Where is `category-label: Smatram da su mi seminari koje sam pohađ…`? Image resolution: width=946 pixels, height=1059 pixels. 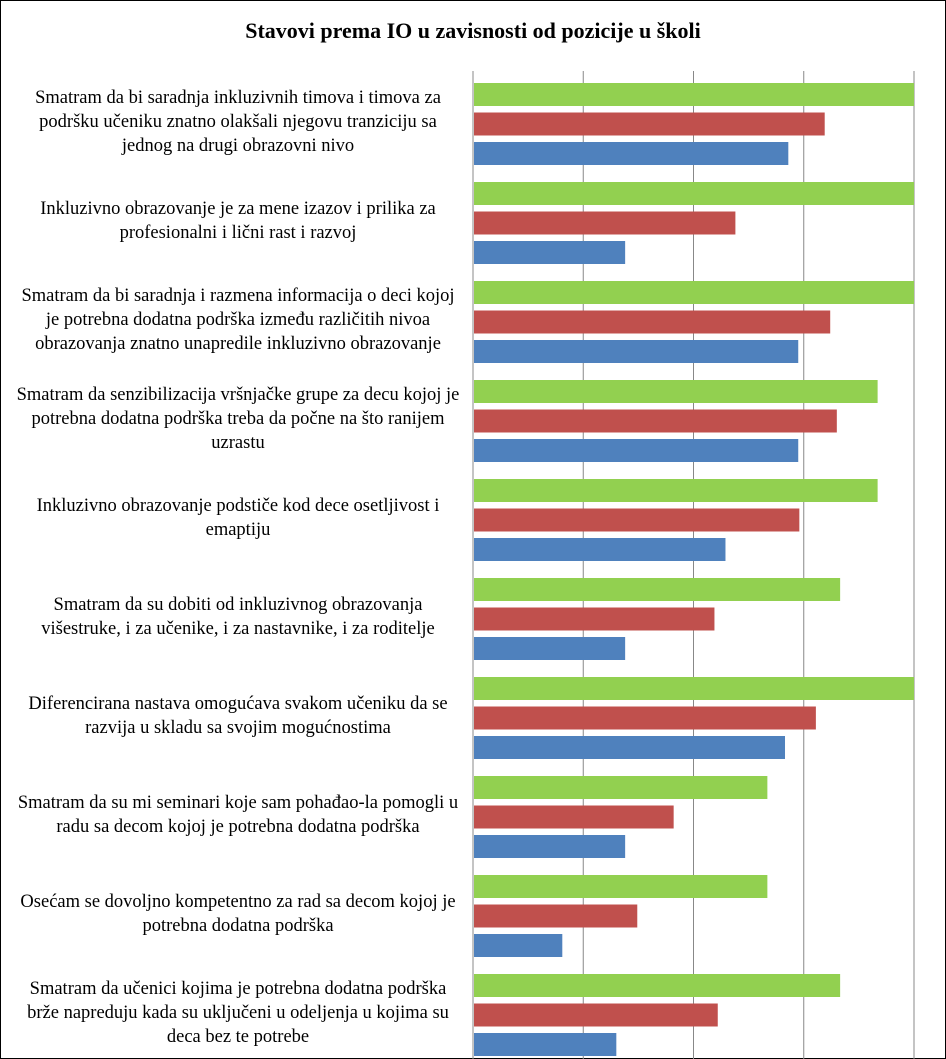
category-label: Smatram da su mi seminari koje sam pohađ… is located at coordinates (238, 814).